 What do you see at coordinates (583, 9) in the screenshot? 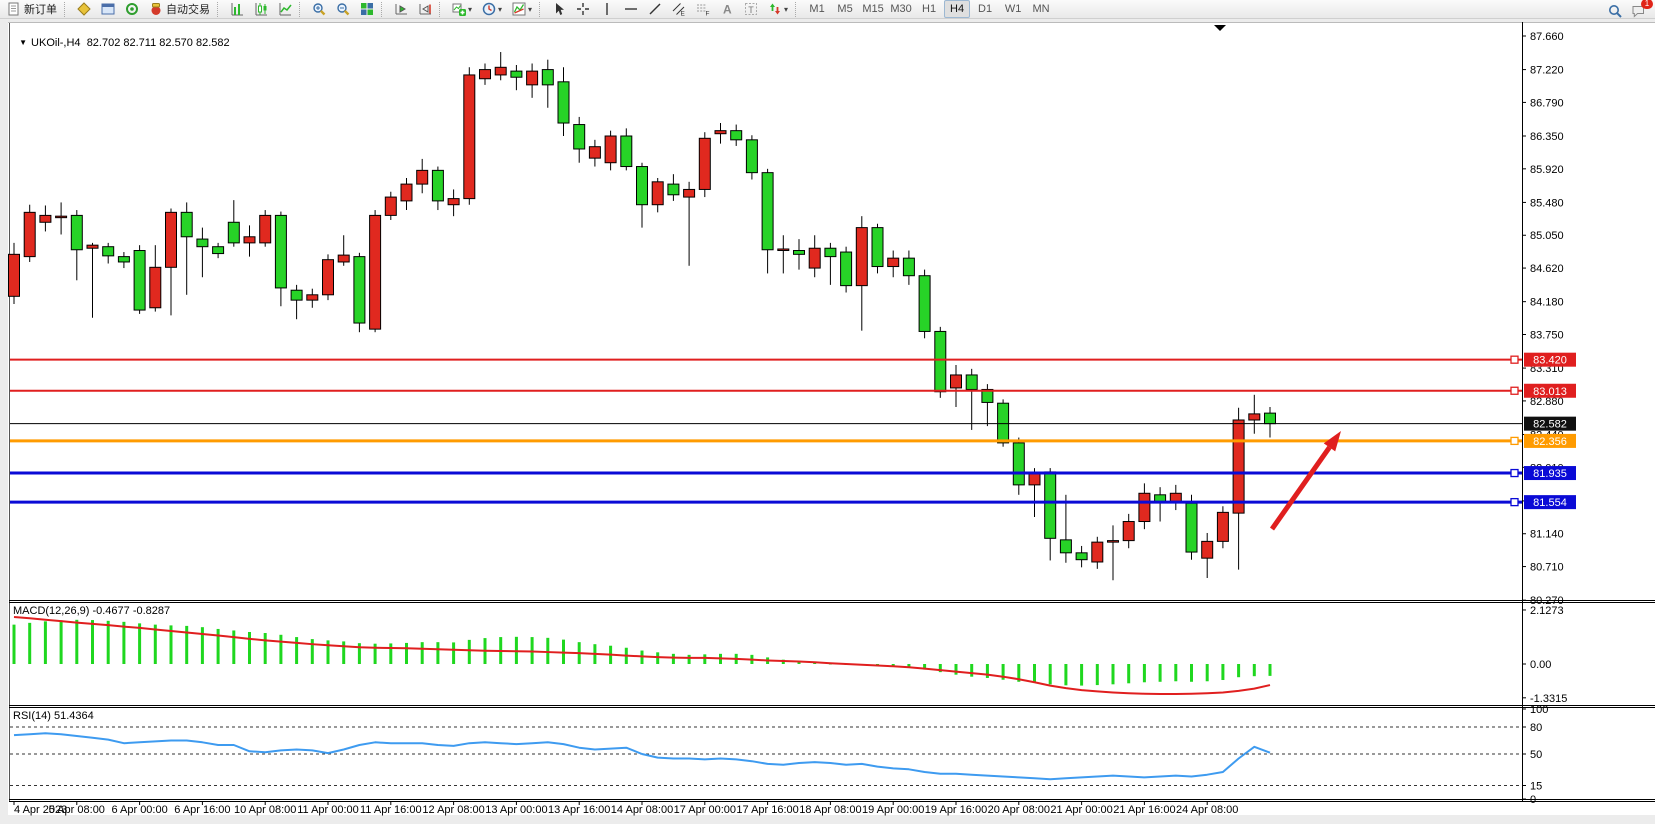
I see `crosshair-button` at bounding box center [583, 9].